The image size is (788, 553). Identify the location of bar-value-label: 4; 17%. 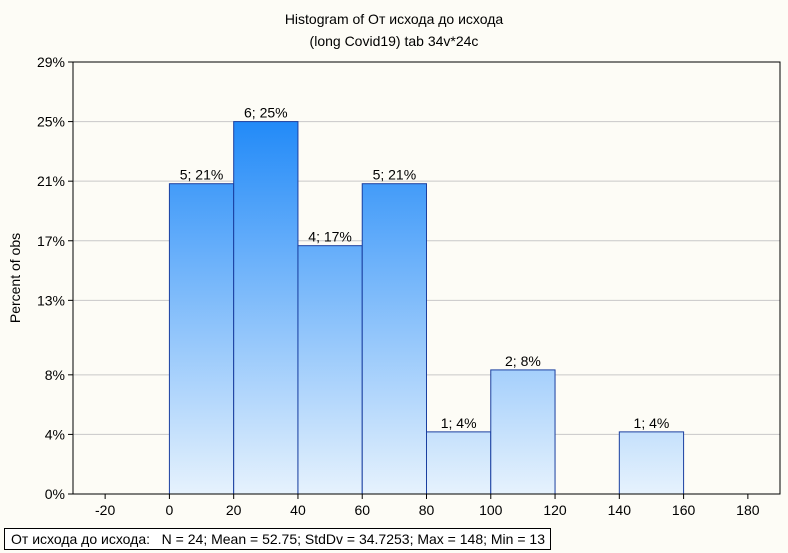
(330, 237).